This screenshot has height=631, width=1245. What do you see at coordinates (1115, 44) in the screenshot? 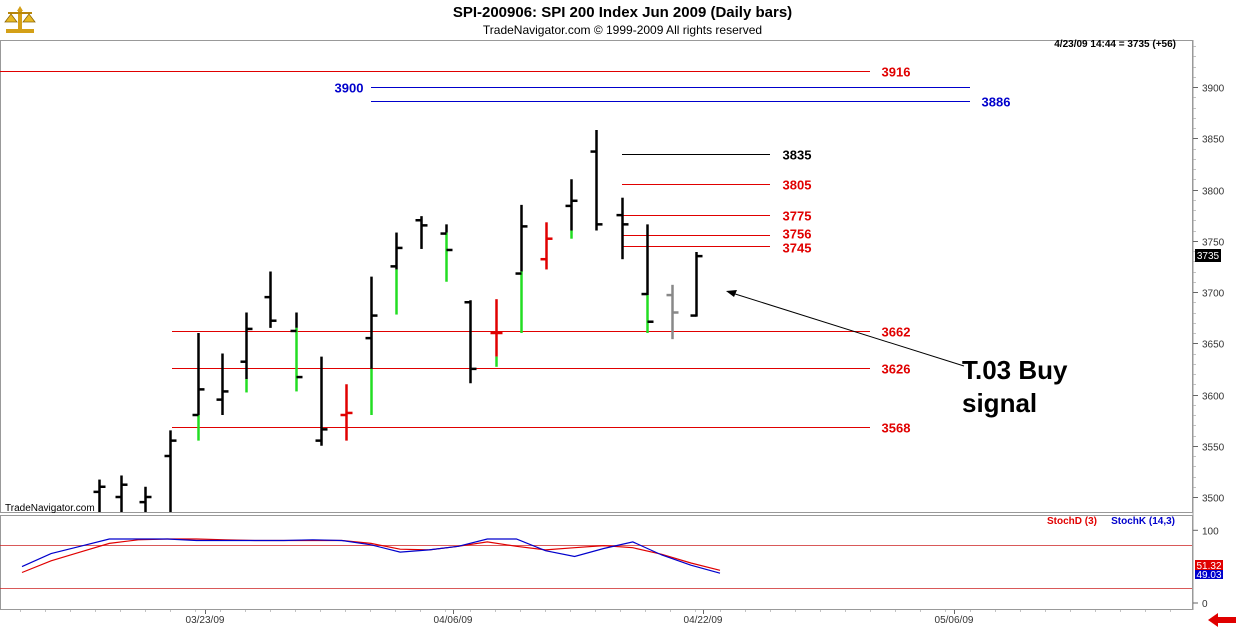
I see `last-quote: 4/23/09 14:44 = 3735 (+56)` at bounding box center [1115, 44].